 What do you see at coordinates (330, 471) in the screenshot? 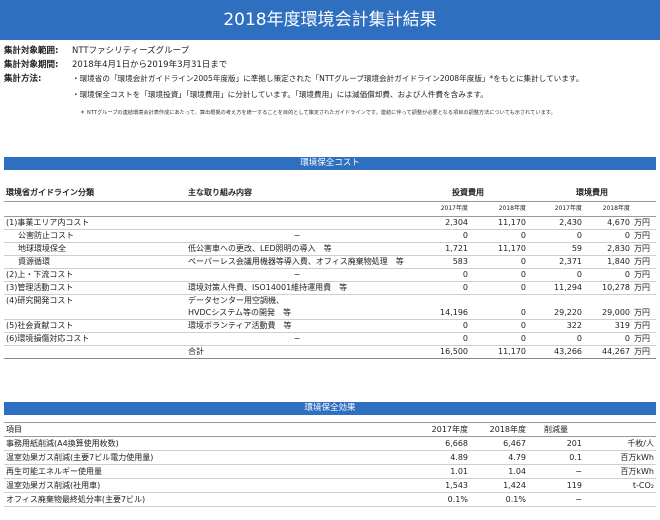
I see `table-row: 再生可能エネルギー使用量 1.01 1.04 − 百万kWh` at bounding box center [330, 471].